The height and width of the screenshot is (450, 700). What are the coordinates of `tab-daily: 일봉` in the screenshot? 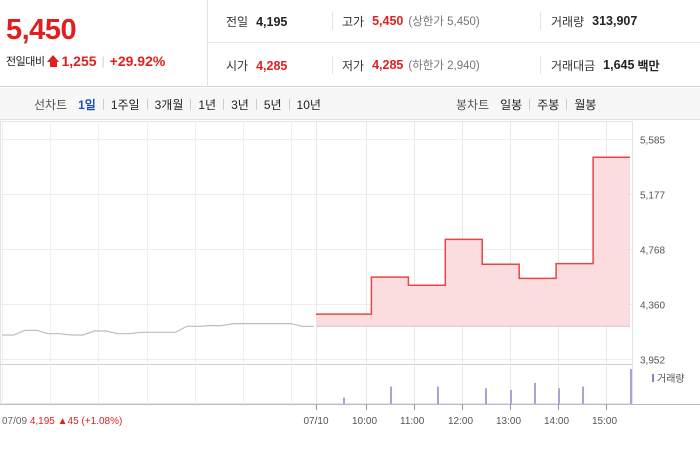 It's located at (511, 104).